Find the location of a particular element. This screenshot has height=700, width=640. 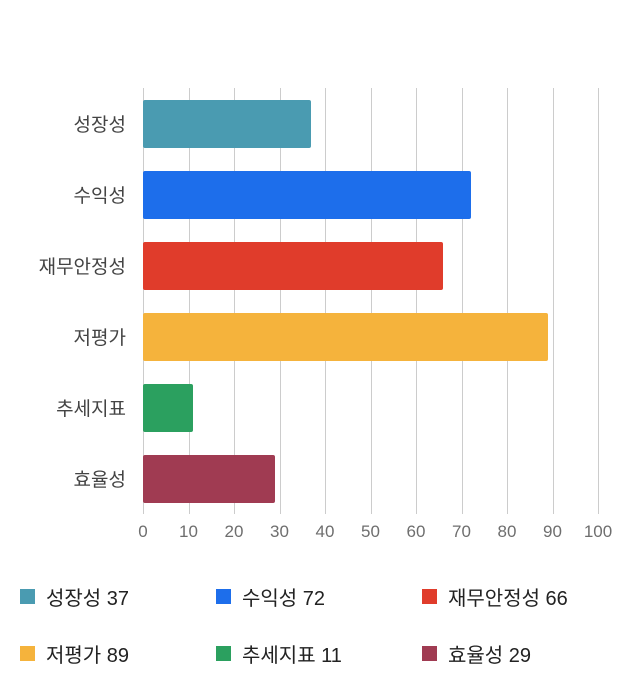

category-label: 성장성 is located at coordinates (99, 125).